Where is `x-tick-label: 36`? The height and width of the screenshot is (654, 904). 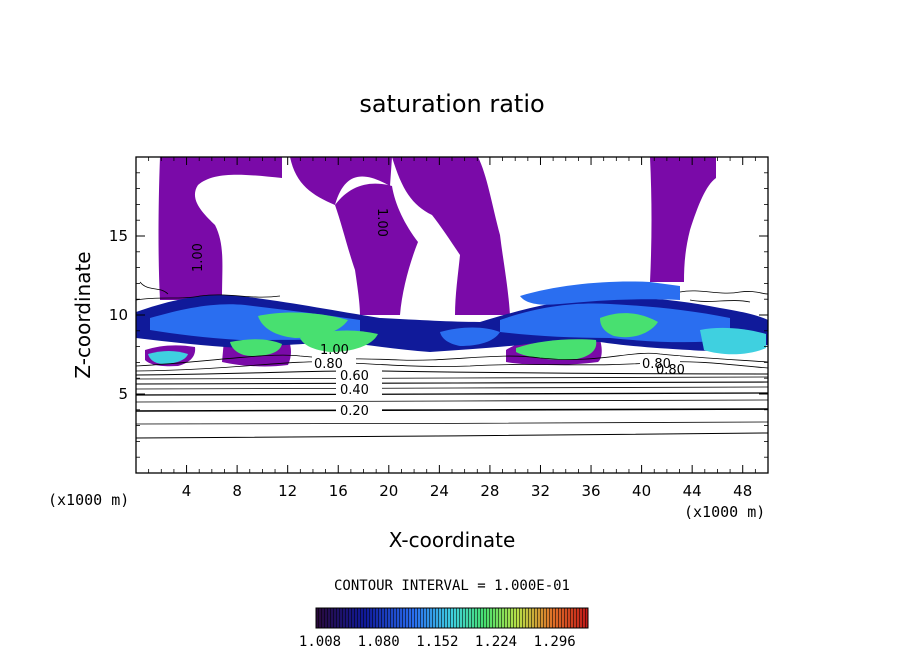
x-tick-label: 36 is located at coordinates (590, 491).